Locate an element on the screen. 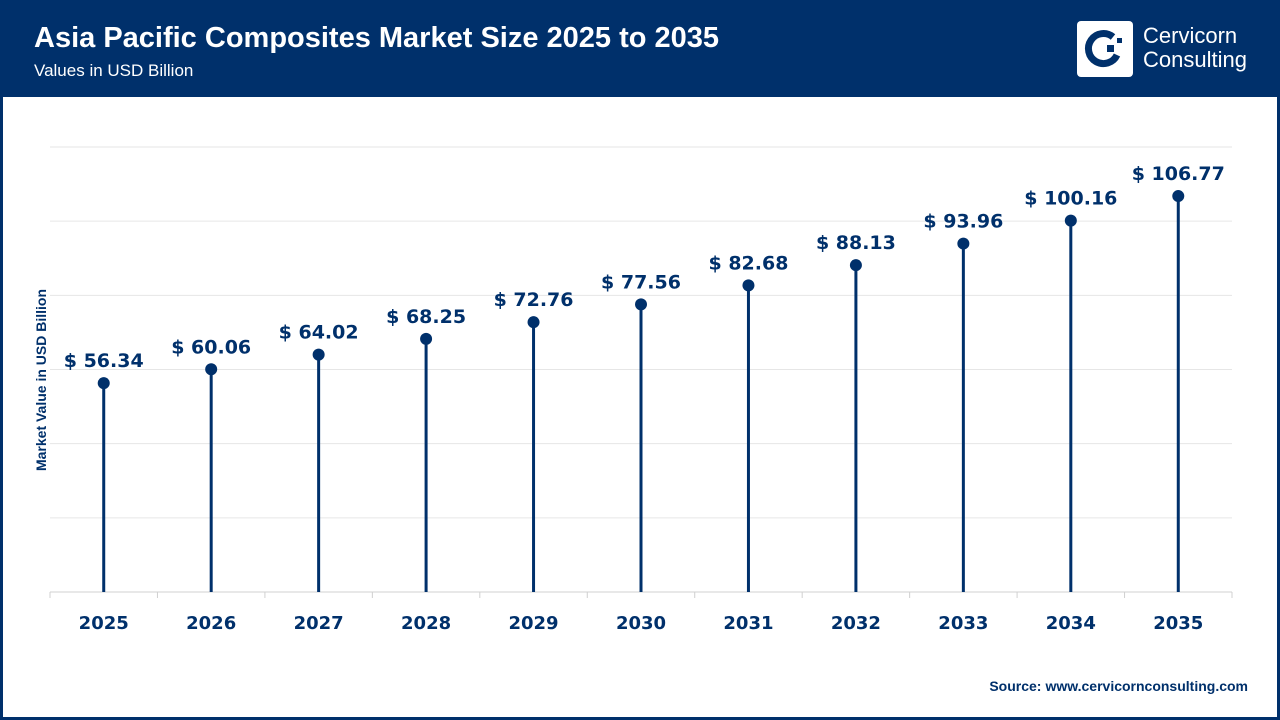 The height and width of the screenshot is (720, 1280). company-logo: Cervicorn Consulting is located at coordinates (1169, 49).